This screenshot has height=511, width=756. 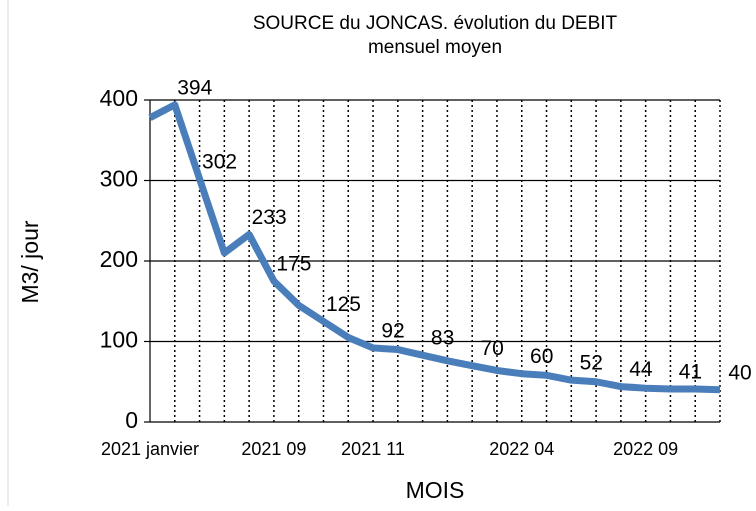 What do you see at coordinates (119, 98) in the screenshot?
I see `y-tick-label: 400` at bounding box center [119, 98].